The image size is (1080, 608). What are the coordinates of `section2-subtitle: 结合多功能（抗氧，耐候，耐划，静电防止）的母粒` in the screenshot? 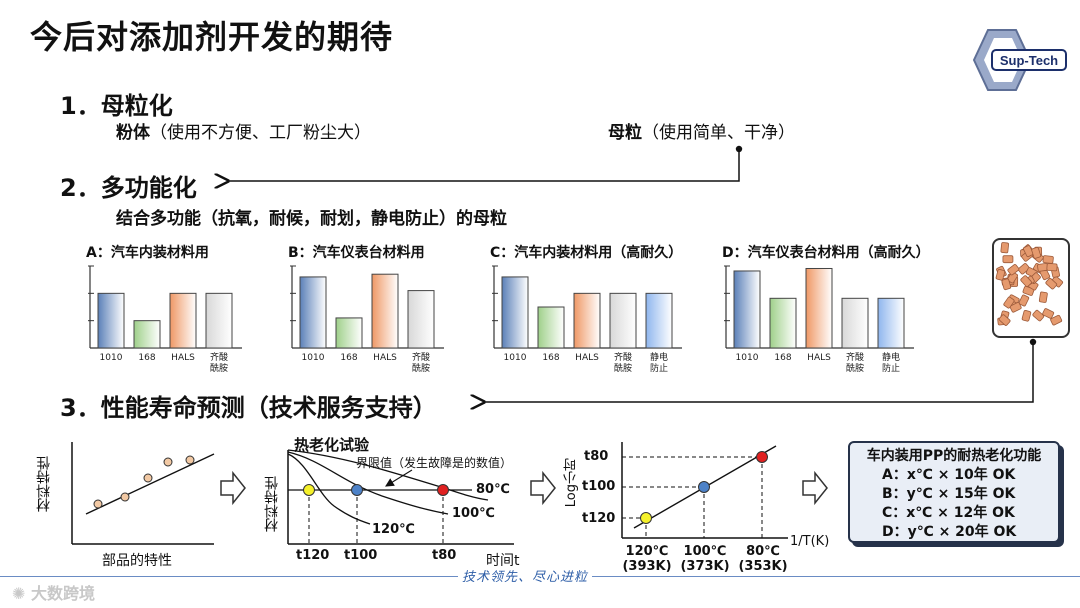 It's located at (311, 219).